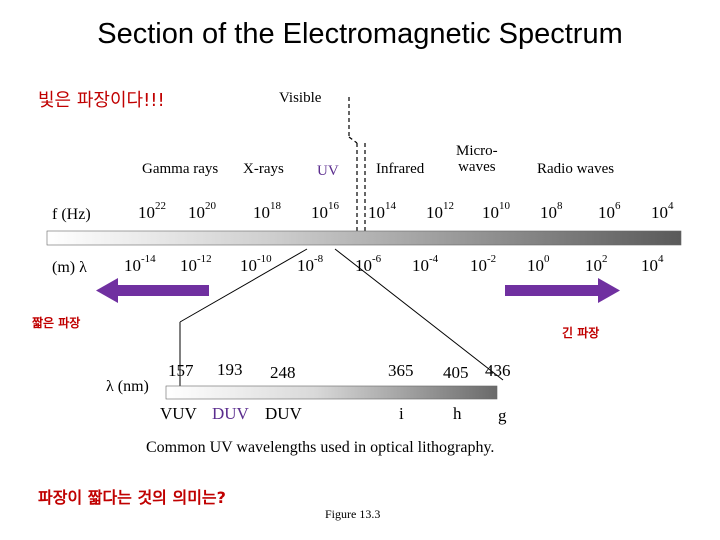 This screenshot has width=720, height=540. I want to click on wave-tick-exponent: 4, so click(661, 259).